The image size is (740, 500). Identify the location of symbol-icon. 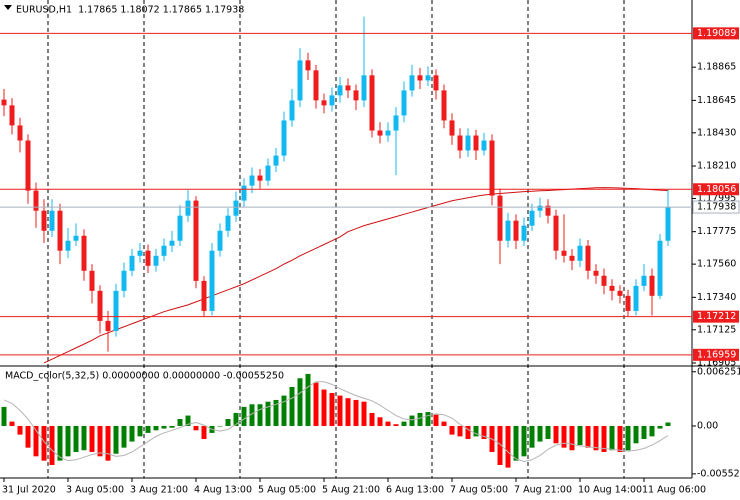
(8, 7).